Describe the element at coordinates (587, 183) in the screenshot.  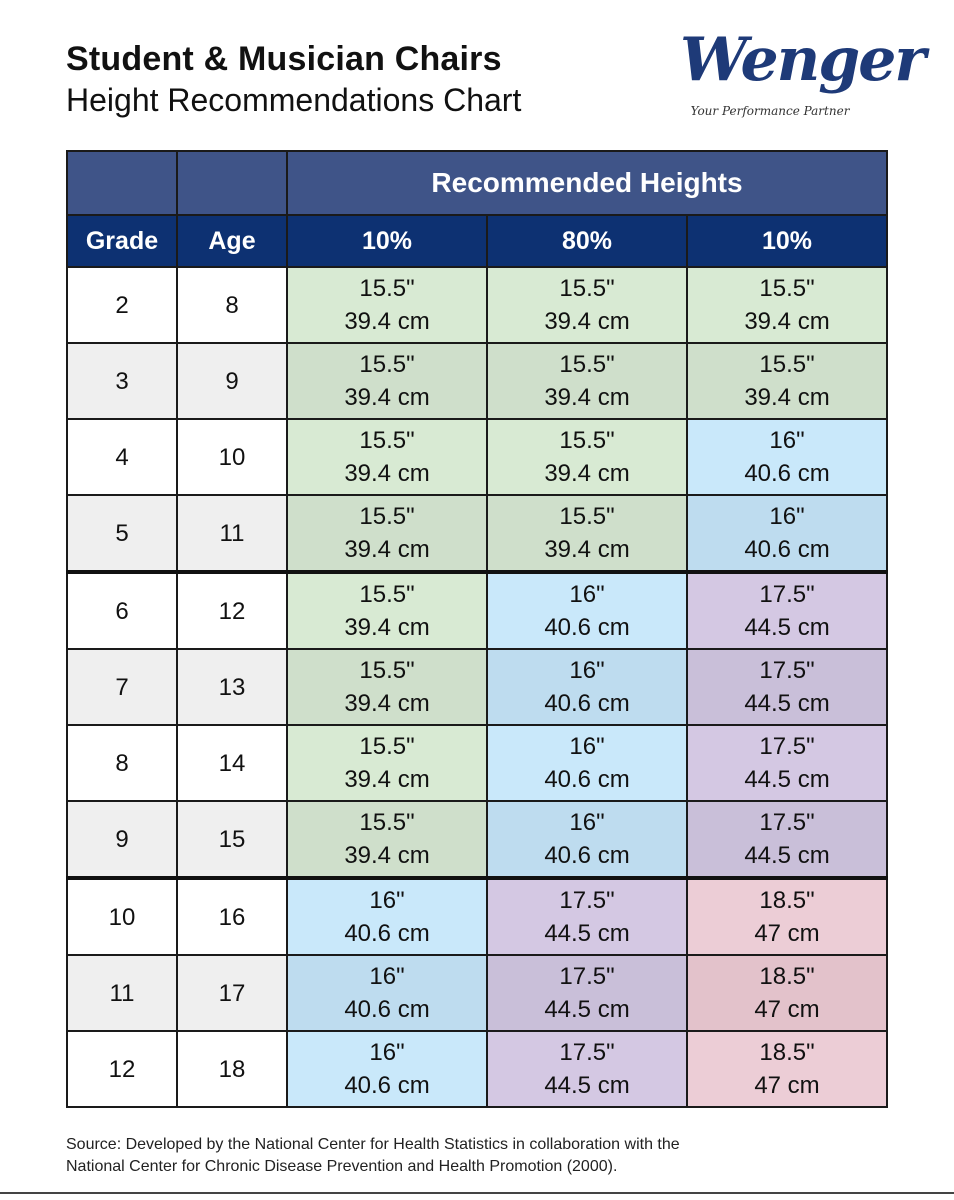
I see `recommended-heights-header: Recommended Heights` at that location.